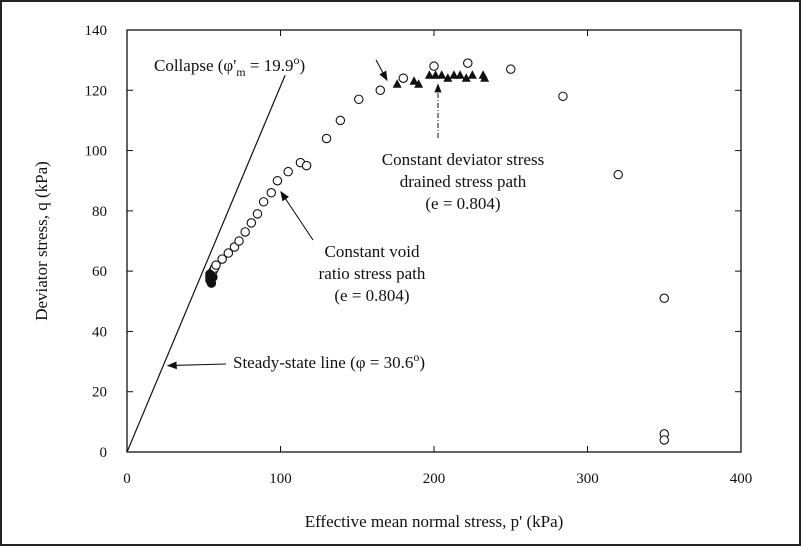 The image size is (801, 546). I want to click on steady-state-arrow, so click(196, 365).